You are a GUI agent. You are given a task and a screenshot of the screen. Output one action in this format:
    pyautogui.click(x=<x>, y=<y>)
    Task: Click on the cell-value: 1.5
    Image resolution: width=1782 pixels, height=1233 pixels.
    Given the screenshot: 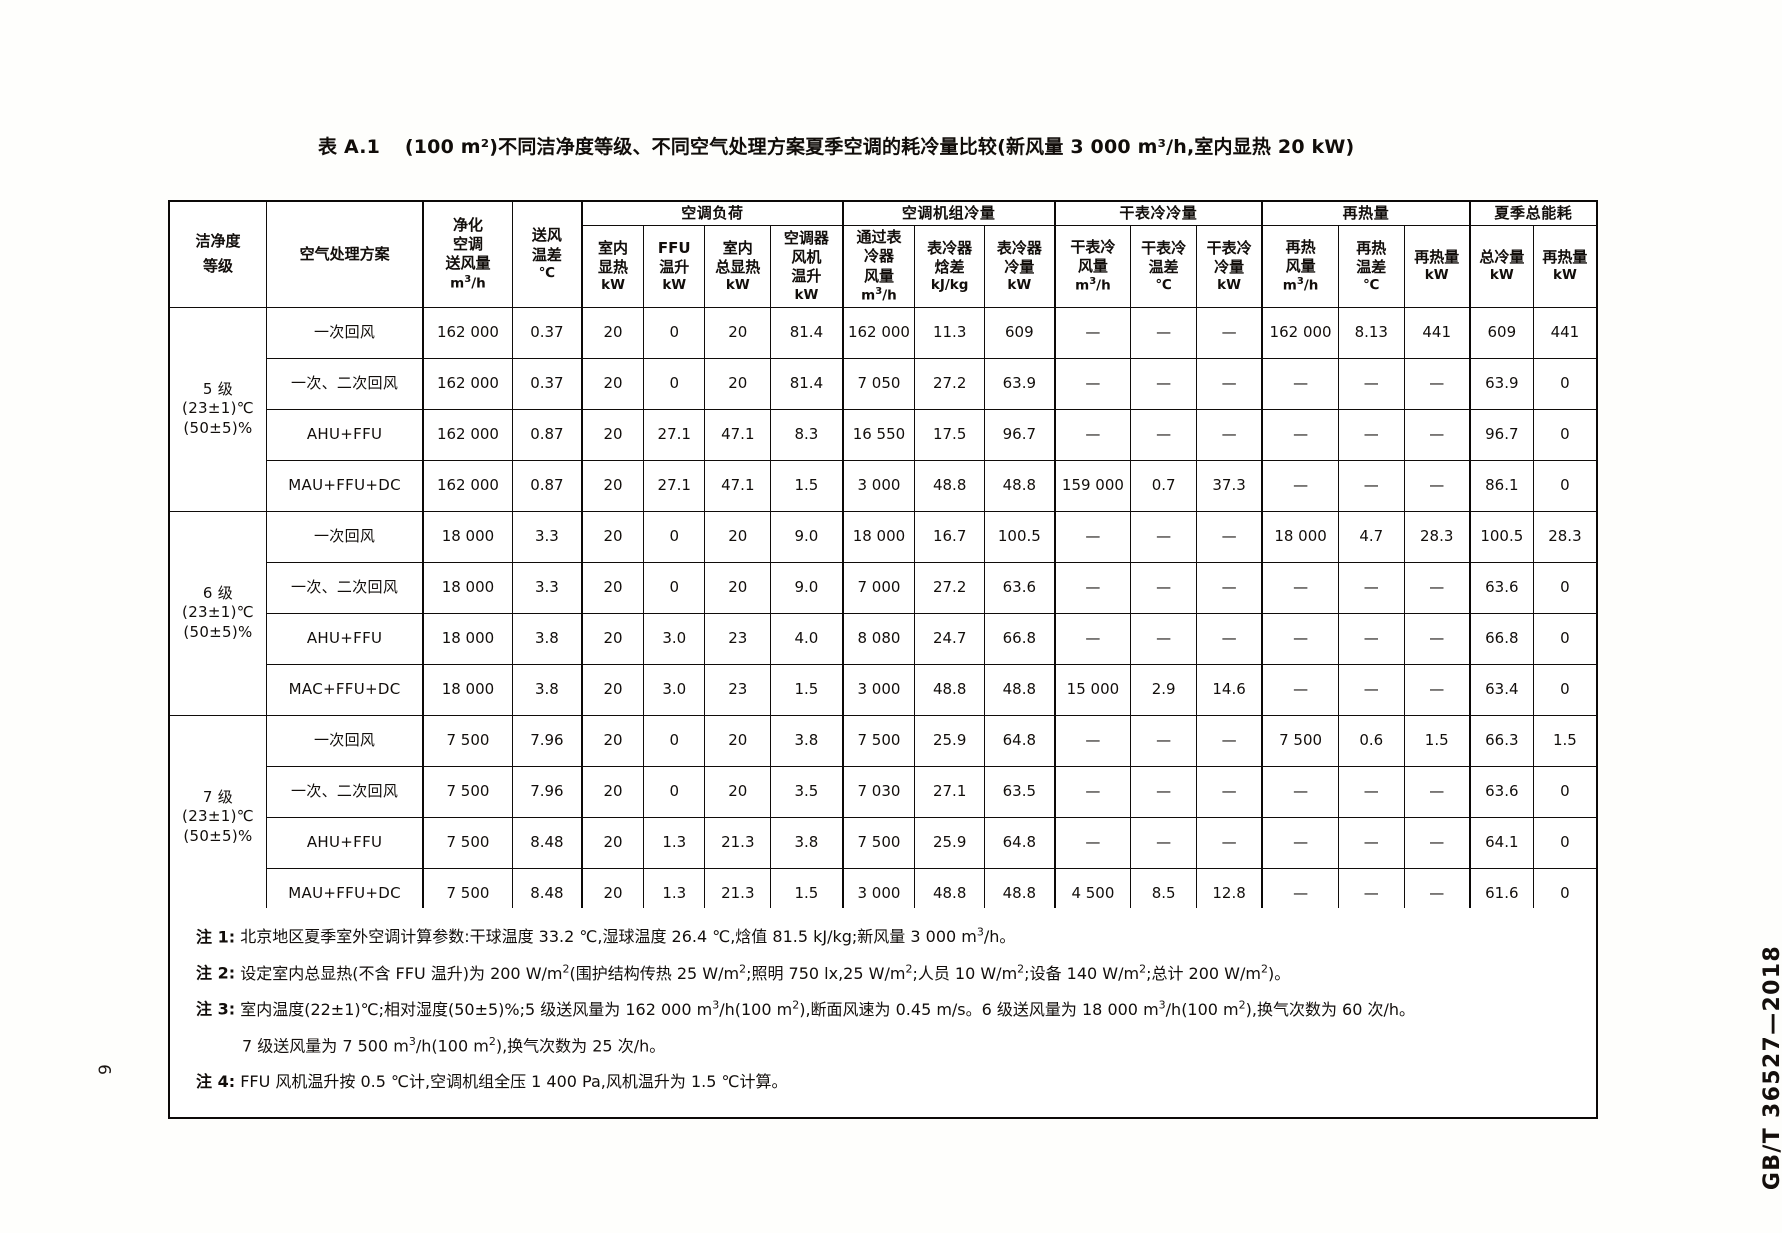 What is the action you would take?
    pyautogui.click(x=807, y=689)
    